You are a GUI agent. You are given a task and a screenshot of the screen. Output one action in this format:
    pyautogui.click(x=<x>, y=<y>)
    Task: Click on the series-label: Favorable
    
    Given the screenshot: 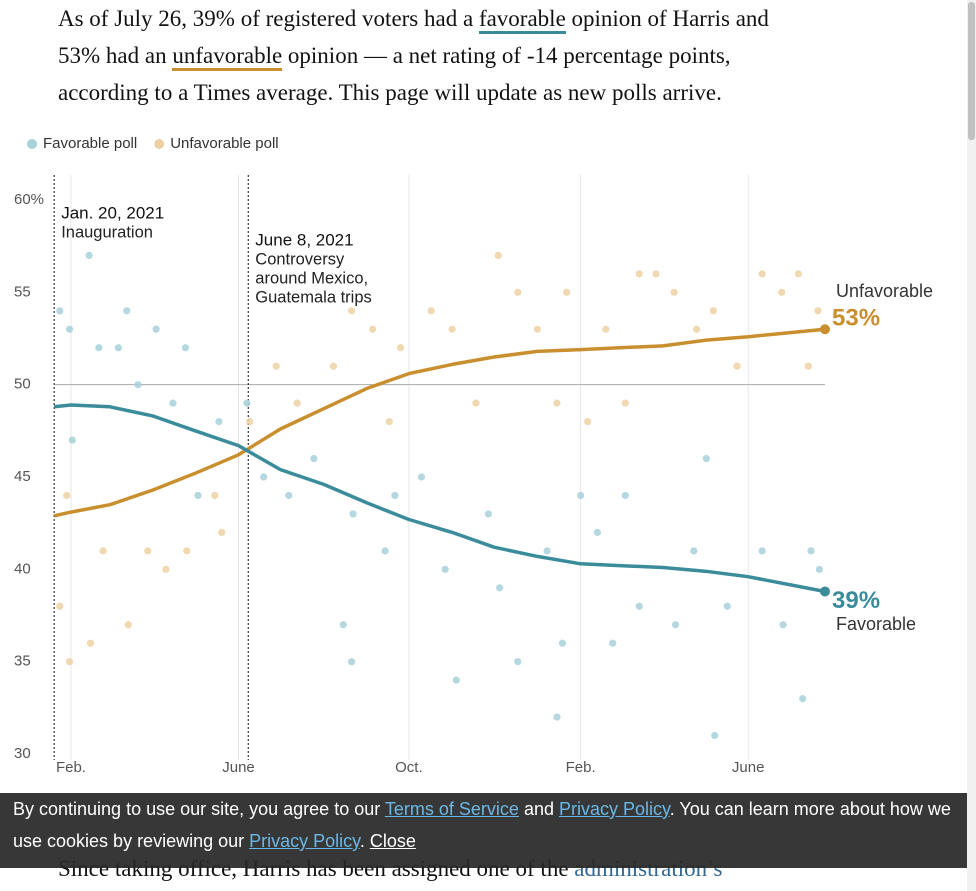 What is the action you would take?
    pyautogui.click(x=876, y=624)
    